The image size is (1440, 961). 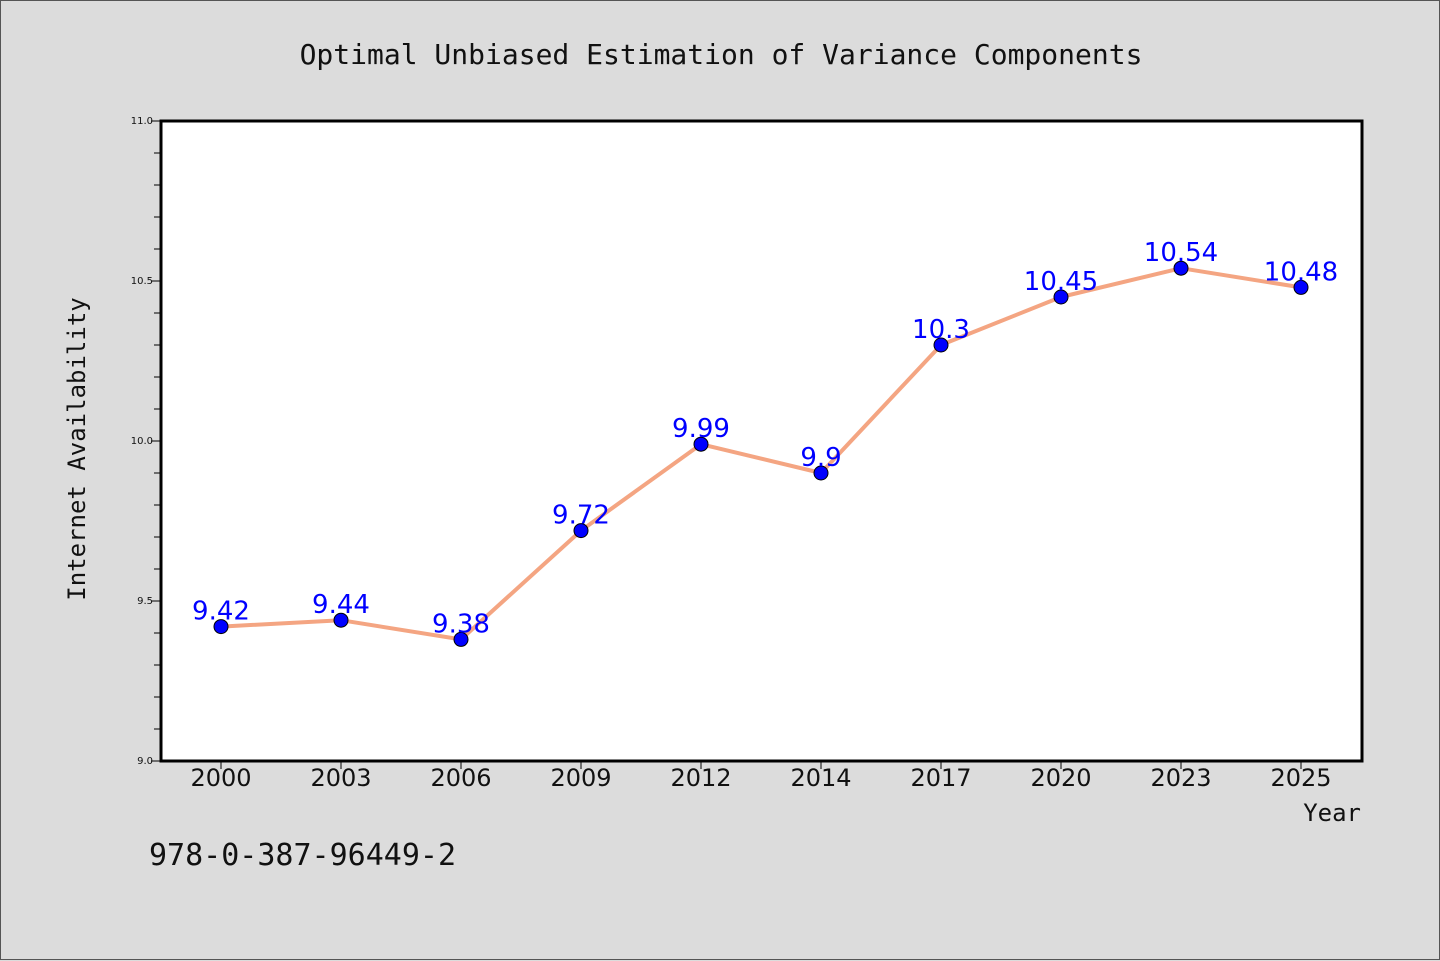 I want to click on isbn-text: 978-0-387-96449-2, so click(x=302, y=855).